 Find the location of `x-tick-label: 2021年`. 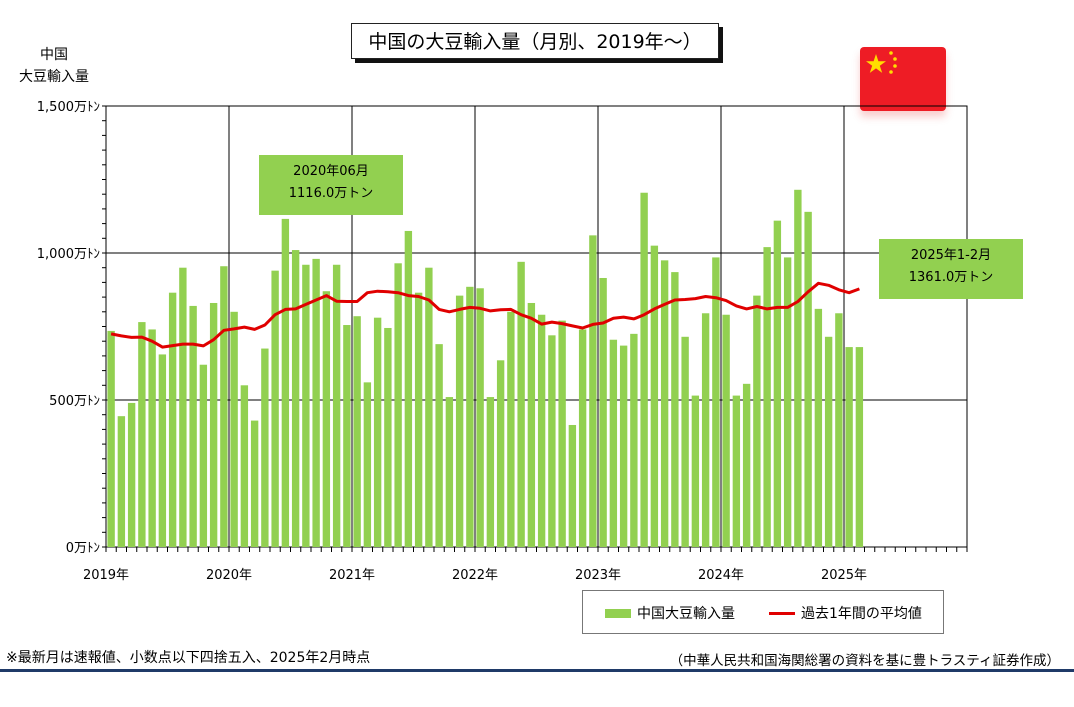

x-tick-label: 2021年 is located at coordinates (352, 575).